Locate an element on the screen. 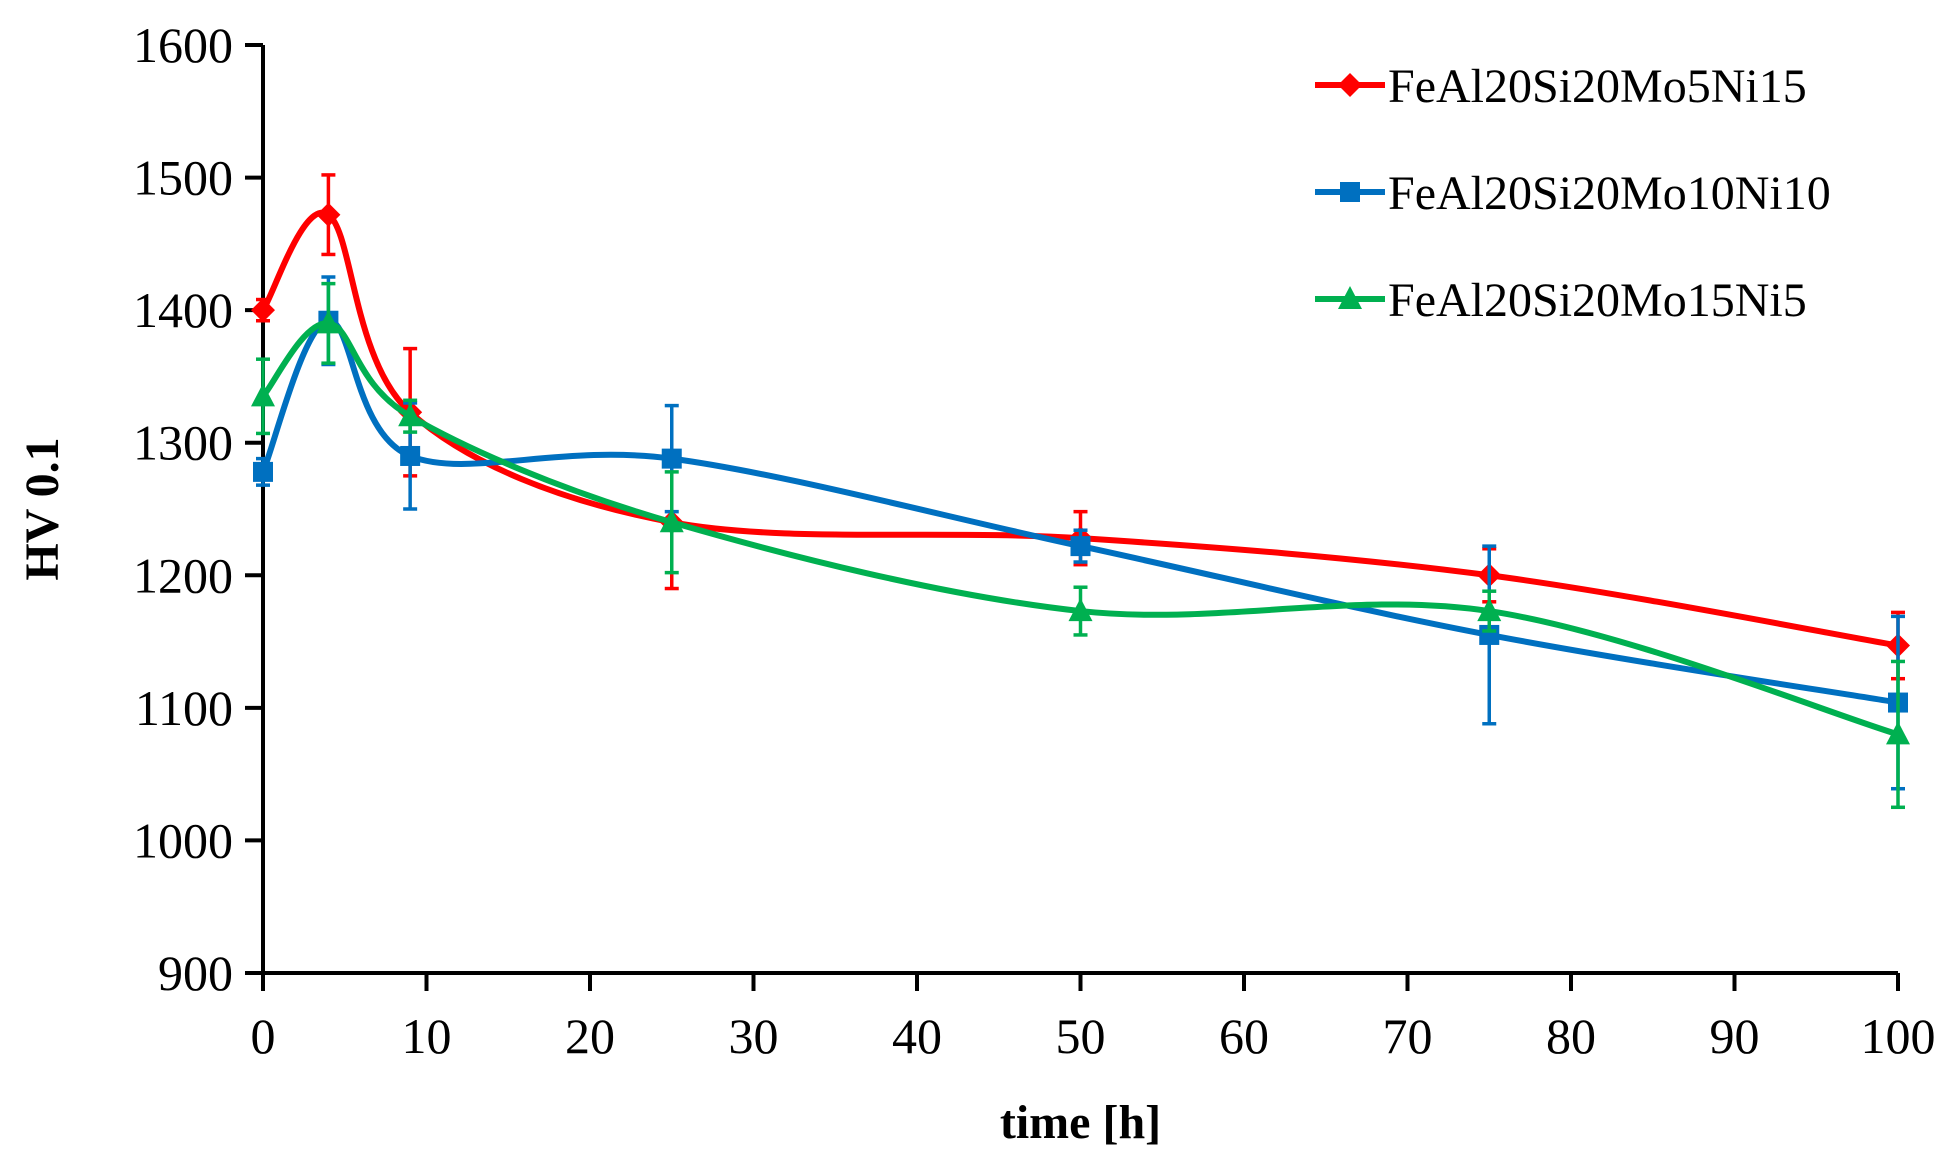  x-tick-label: 50 is located at coordinates (1081, 1036).